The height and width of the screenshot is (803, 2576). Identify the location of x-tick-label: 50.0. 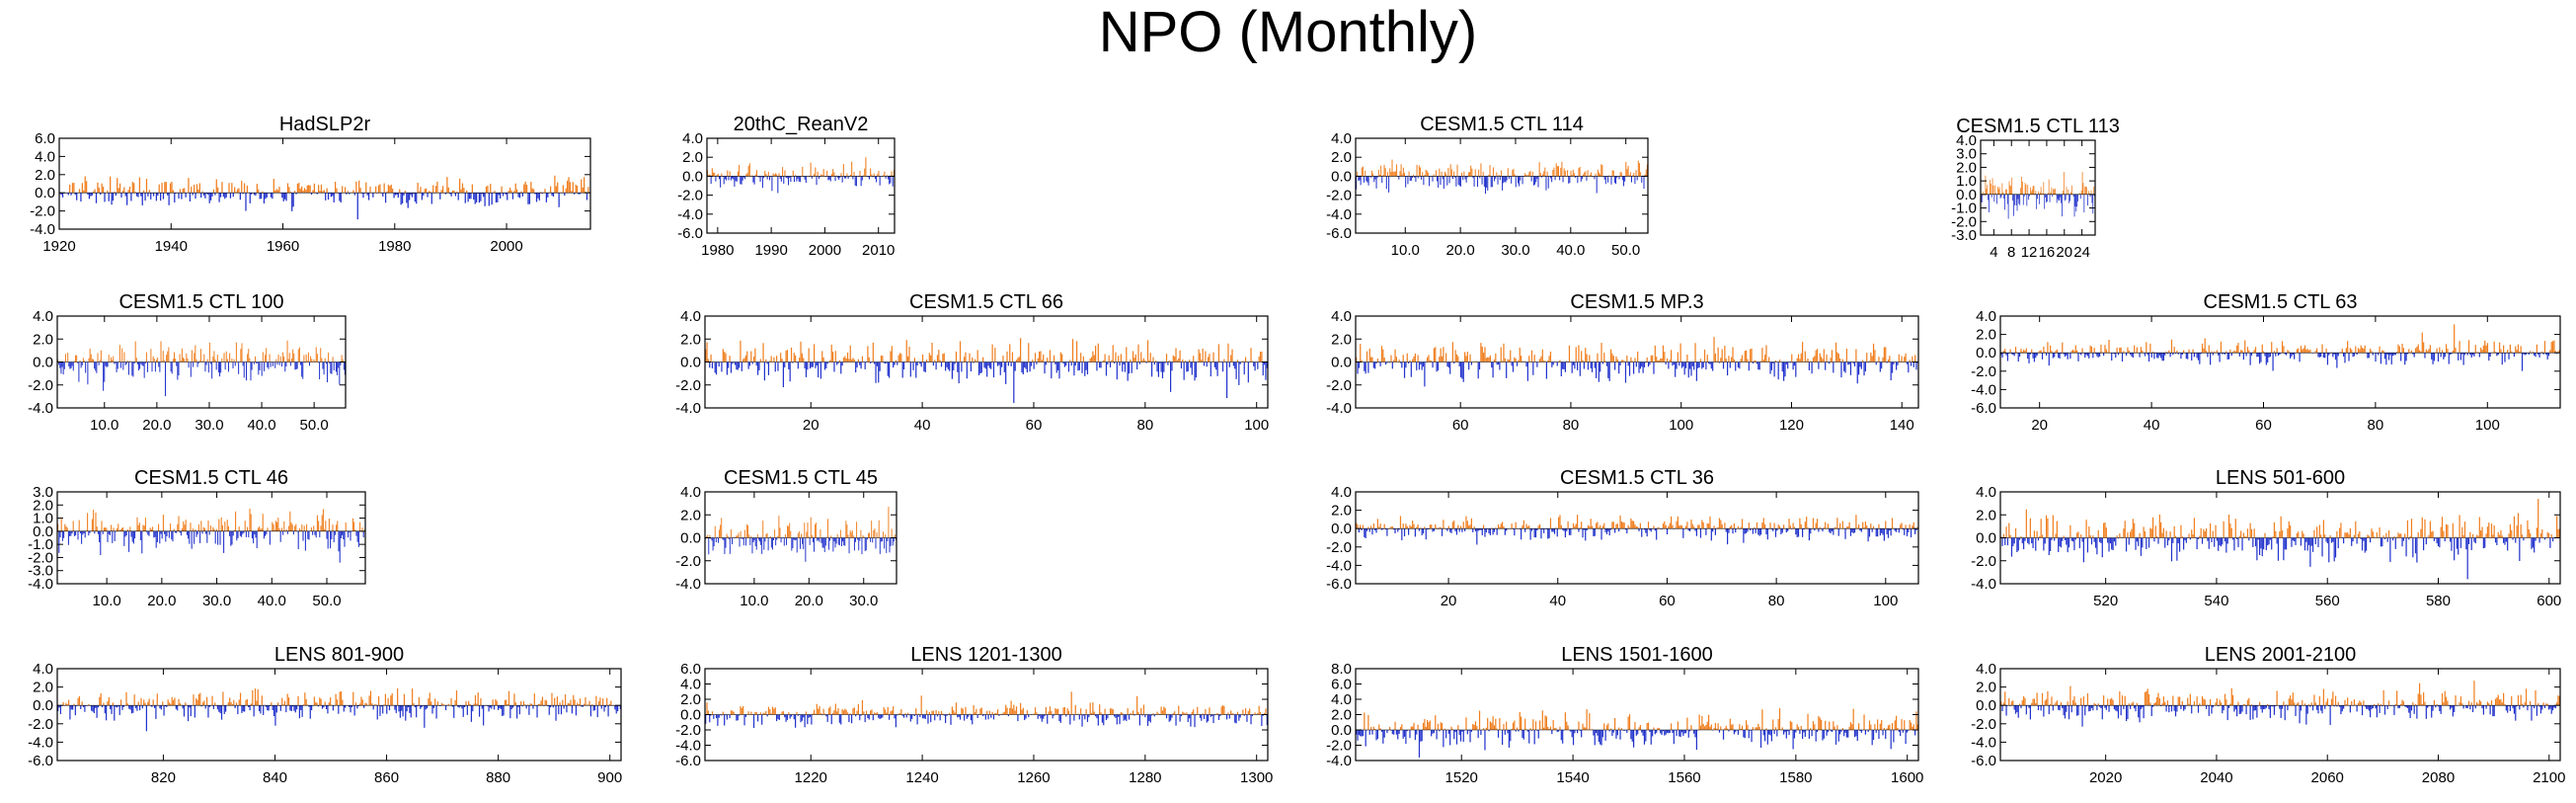
(314, 425).